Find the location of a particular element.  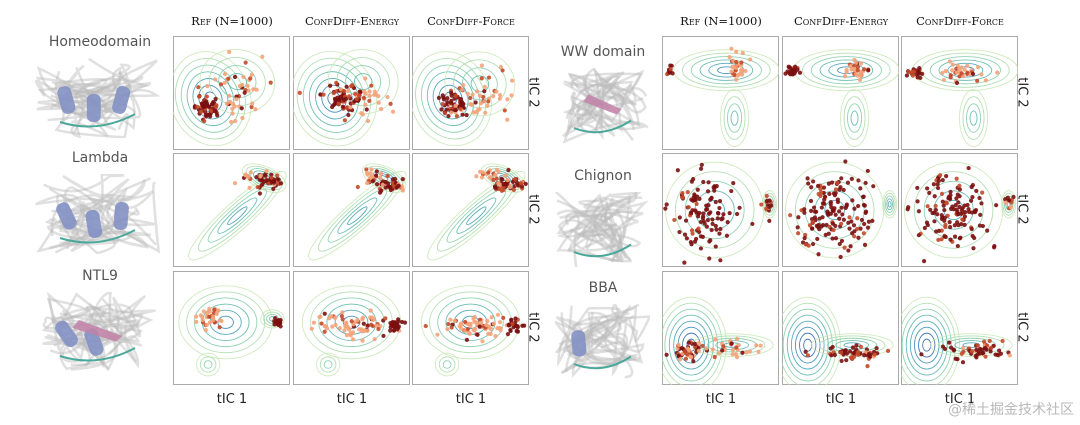

protein-label: BBA is located at coordinates (603, 288).